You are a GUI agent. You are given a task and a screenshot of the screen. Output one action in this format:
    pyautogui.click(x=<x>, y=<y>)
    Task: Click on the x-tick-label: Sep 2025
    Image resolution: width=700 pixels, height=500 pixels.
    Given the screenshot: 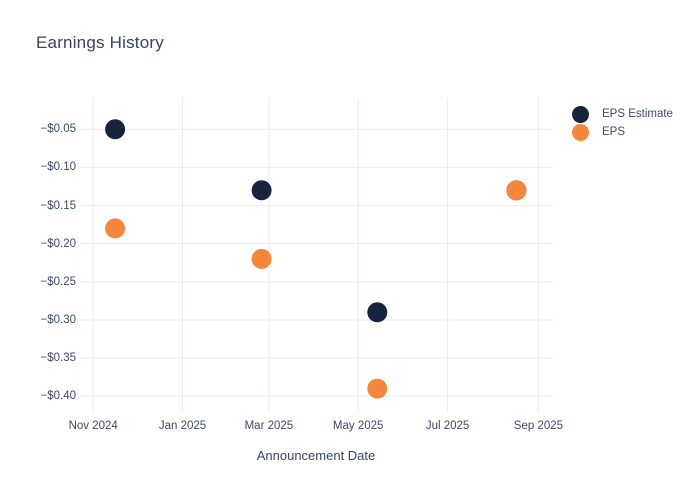 What is the action you would take?
    pyautogui.click(x=538, y=426)
    